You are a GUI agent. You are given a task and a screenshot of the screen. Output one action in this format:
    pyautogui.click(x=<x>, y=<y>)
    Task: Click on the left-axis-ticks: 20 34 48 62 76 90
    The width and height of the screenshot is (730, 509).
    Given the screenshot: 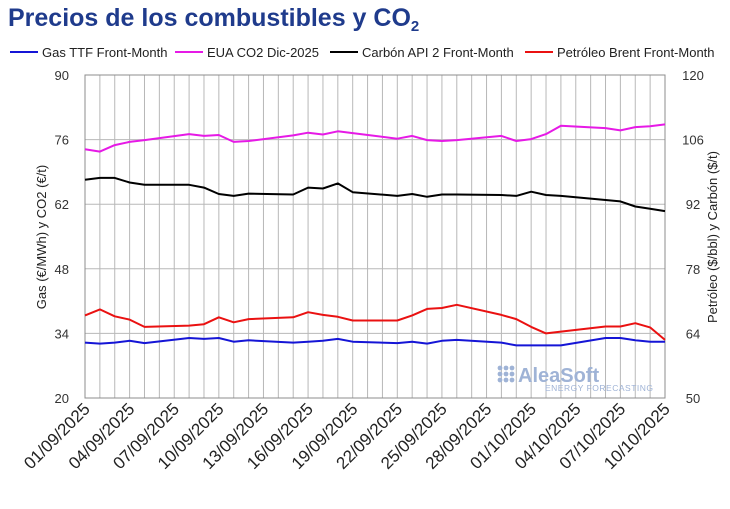 What is the action you would take?
    pyautogui.click(x=62, y=237)
    